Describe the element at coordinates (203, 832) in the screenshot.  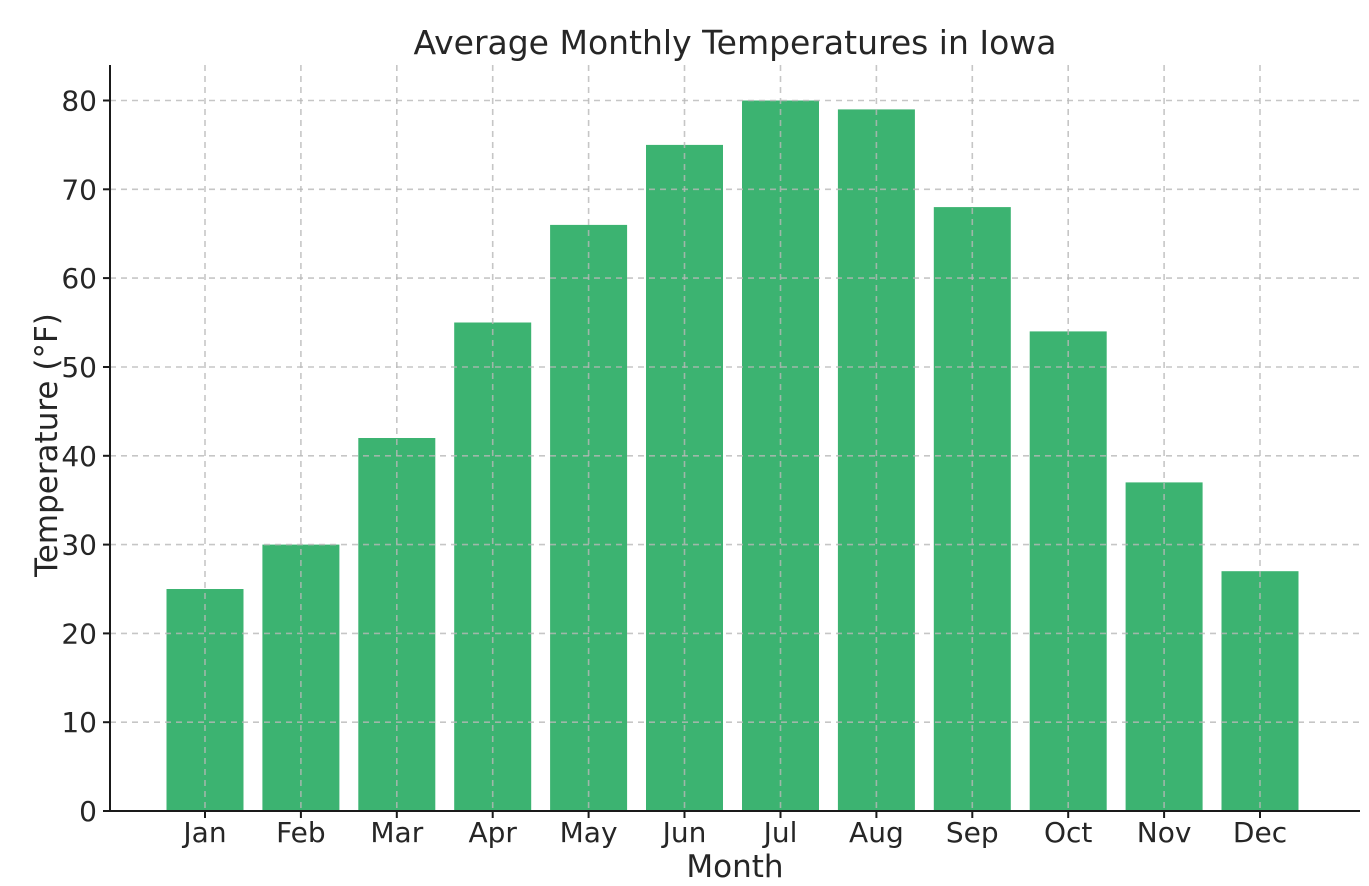
I see `x-tick-label-jan: Jan` at that location.